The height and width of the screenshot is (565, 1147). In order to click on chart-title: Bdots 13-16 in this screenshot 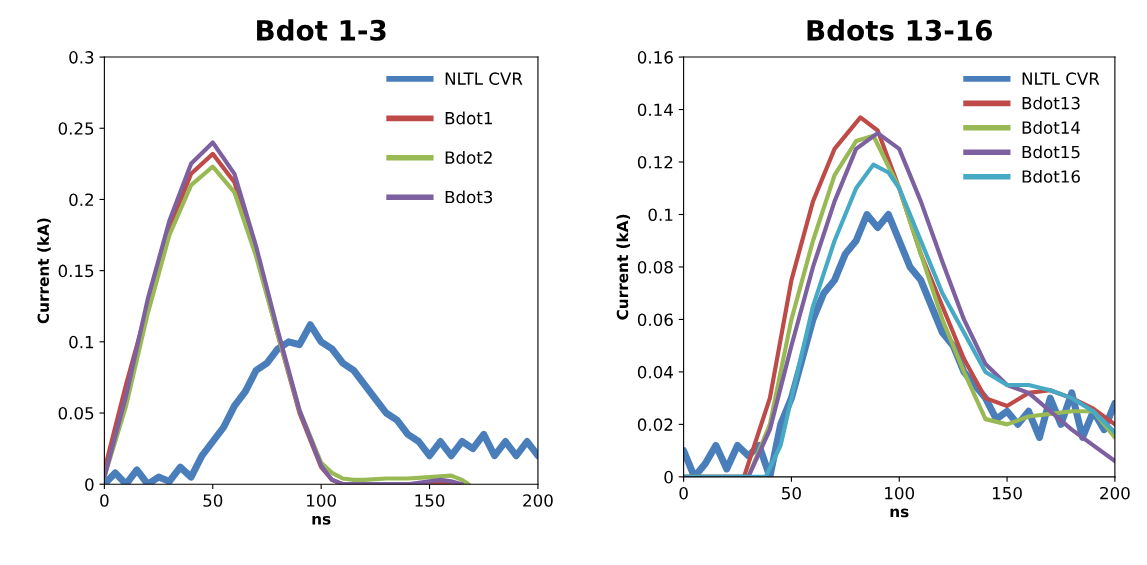, I will do `click(899, 30)`.